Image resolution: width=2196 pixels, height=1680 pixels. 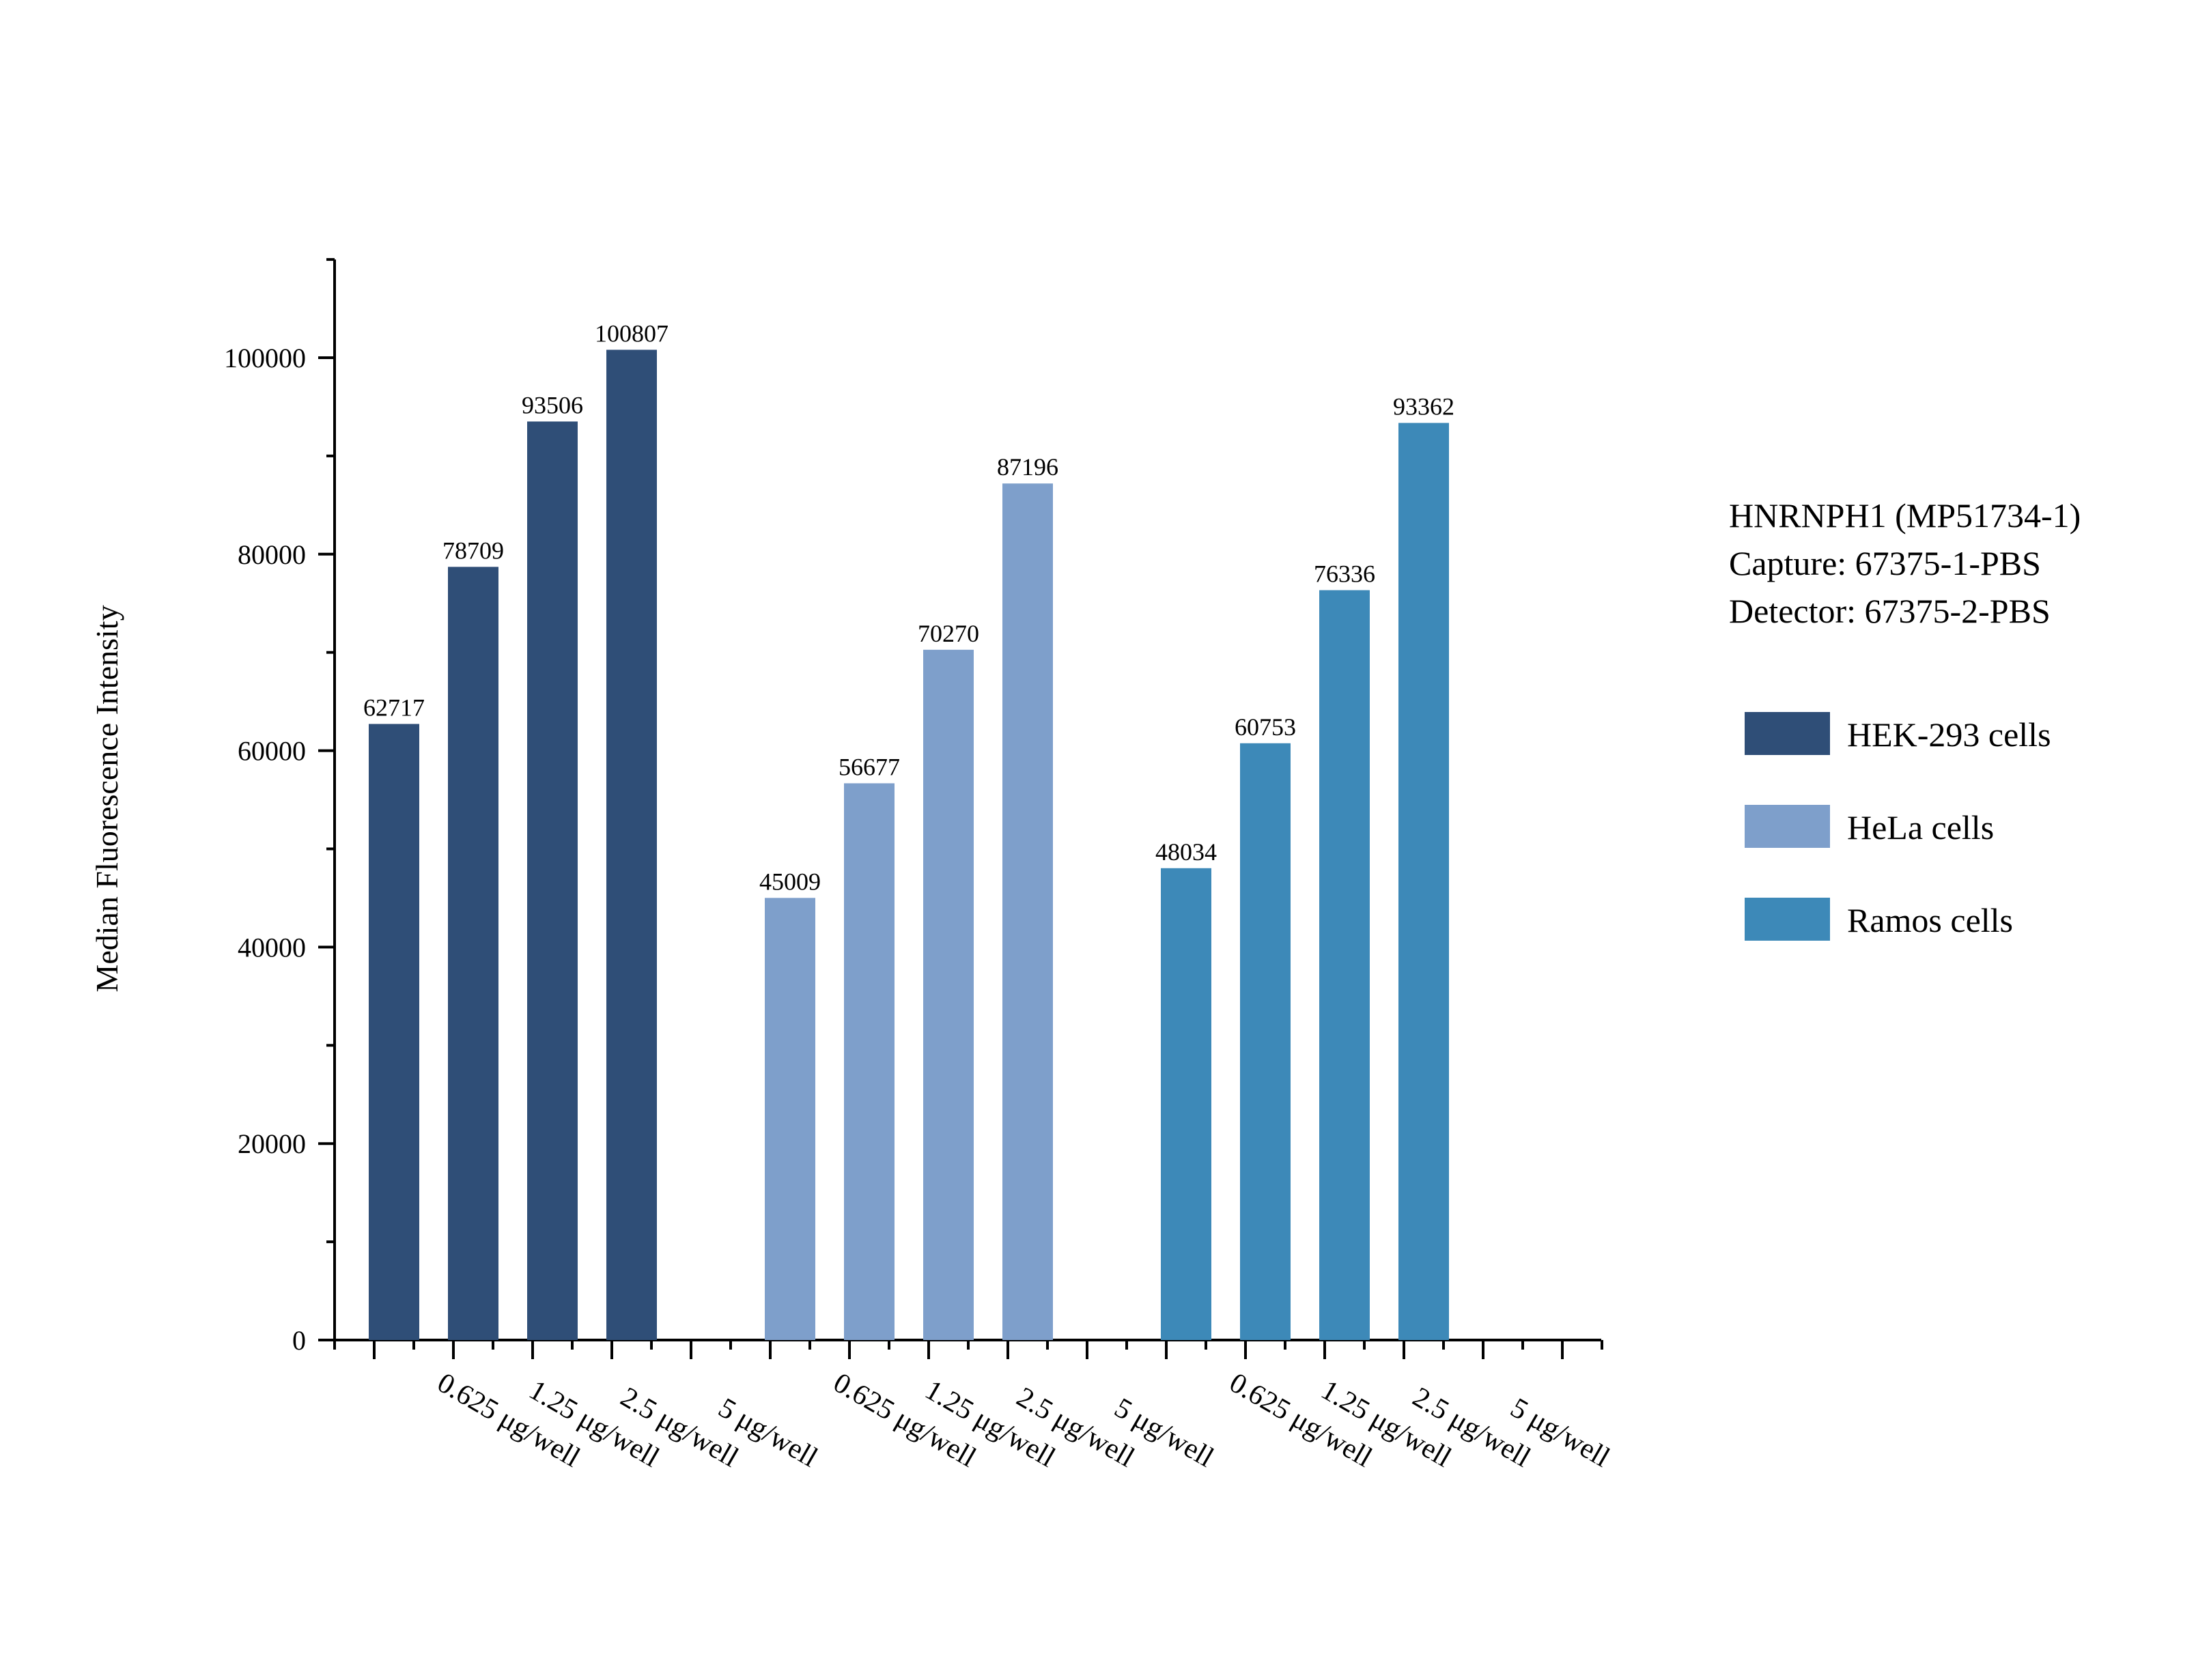 I want to click on data-label: 93506, so click(x=552, y=404).